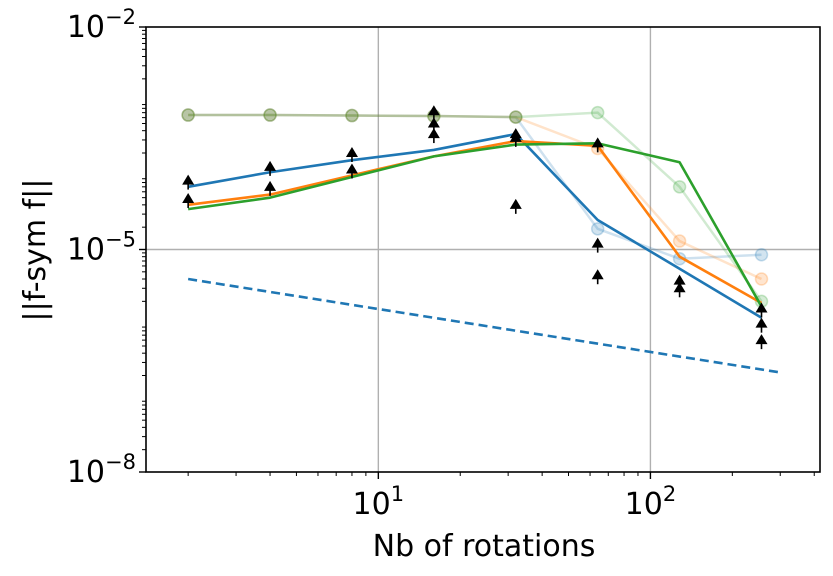 Image resolution: width=833 pixels, height=576 pixels. Describe the element at coordinates (101, 470) in the screenshot. I see `y-tick-label: 10⁻⁸` at that location.